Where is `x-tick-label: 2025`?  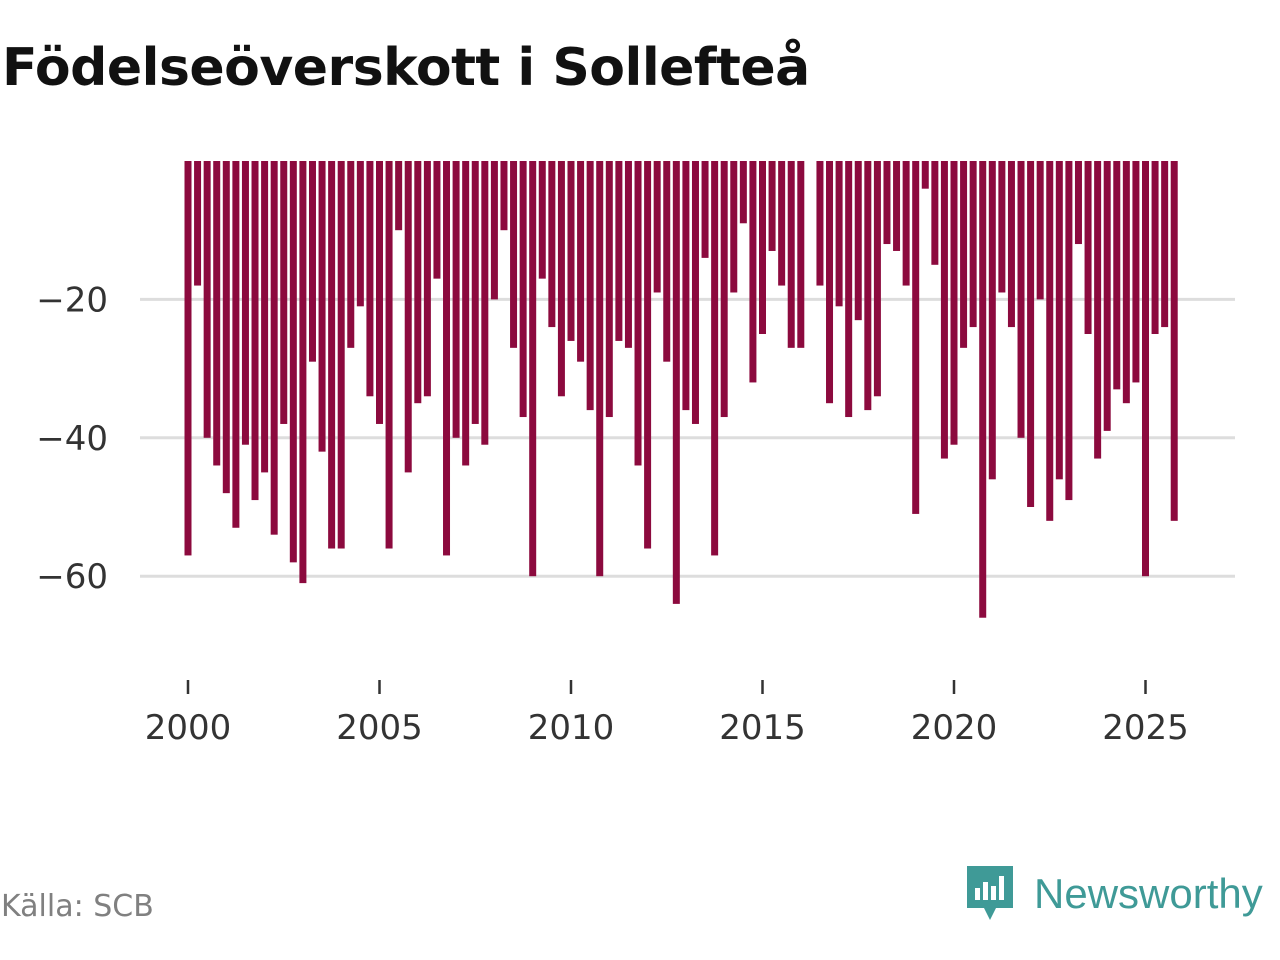
x-tick-label: 2025 is located at coordinates (1145, 728).